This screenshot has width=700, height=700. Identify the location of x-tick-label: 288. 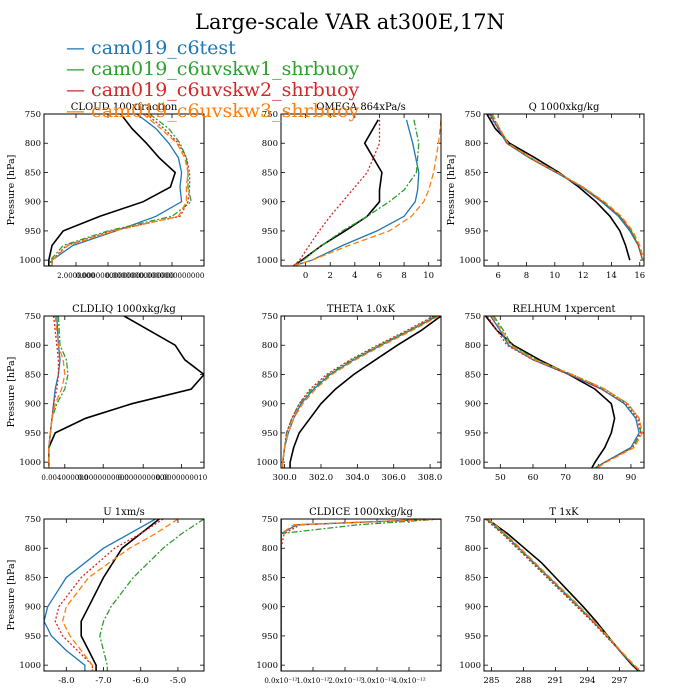
(523, 681).